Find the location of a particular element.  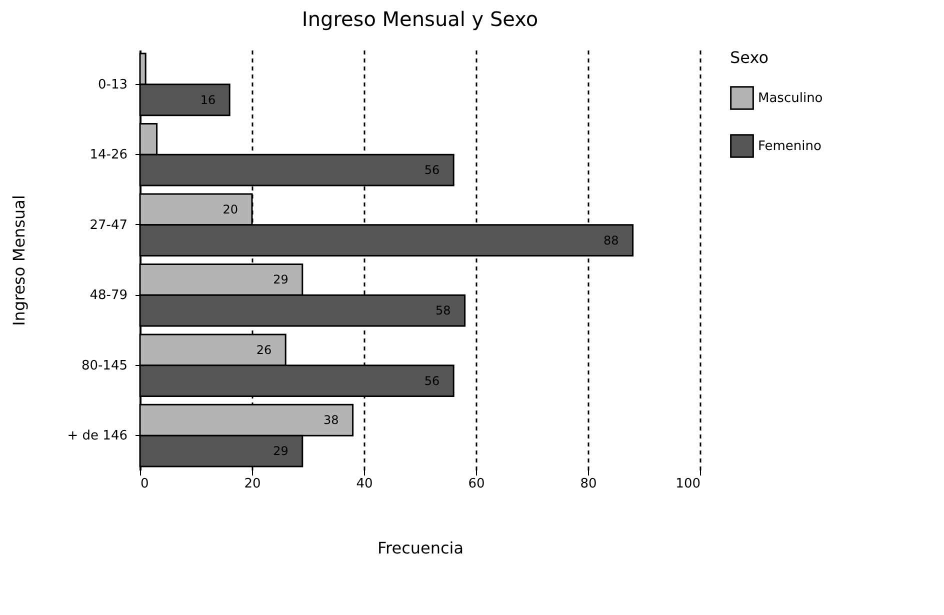

y-tick-label: + de 146 is located at coordinates (97, 436).